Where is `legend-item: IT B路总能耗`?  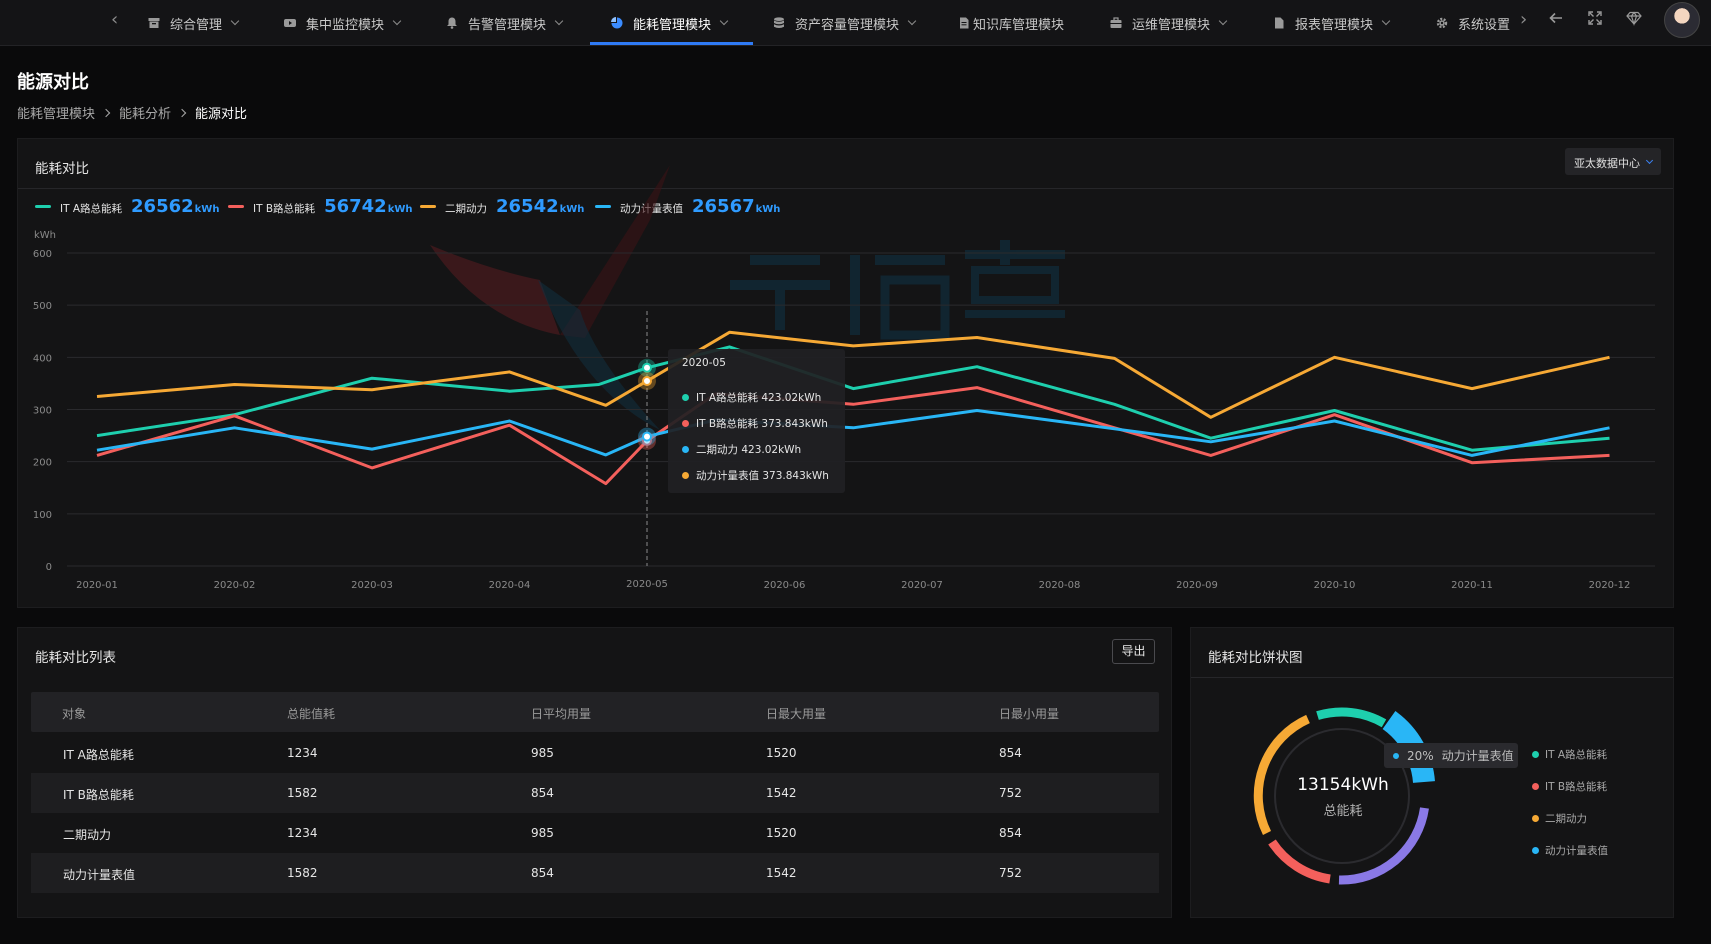 legend-item: IT B路总能耗 is located at coordinates (1569, 786).